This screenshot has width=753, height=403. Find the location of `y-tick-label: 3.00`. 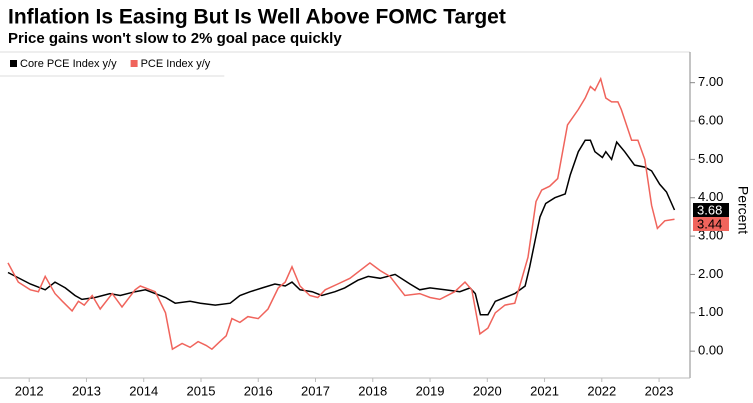

y-tick-label: 3.00 is located at coordinates (710, 235).